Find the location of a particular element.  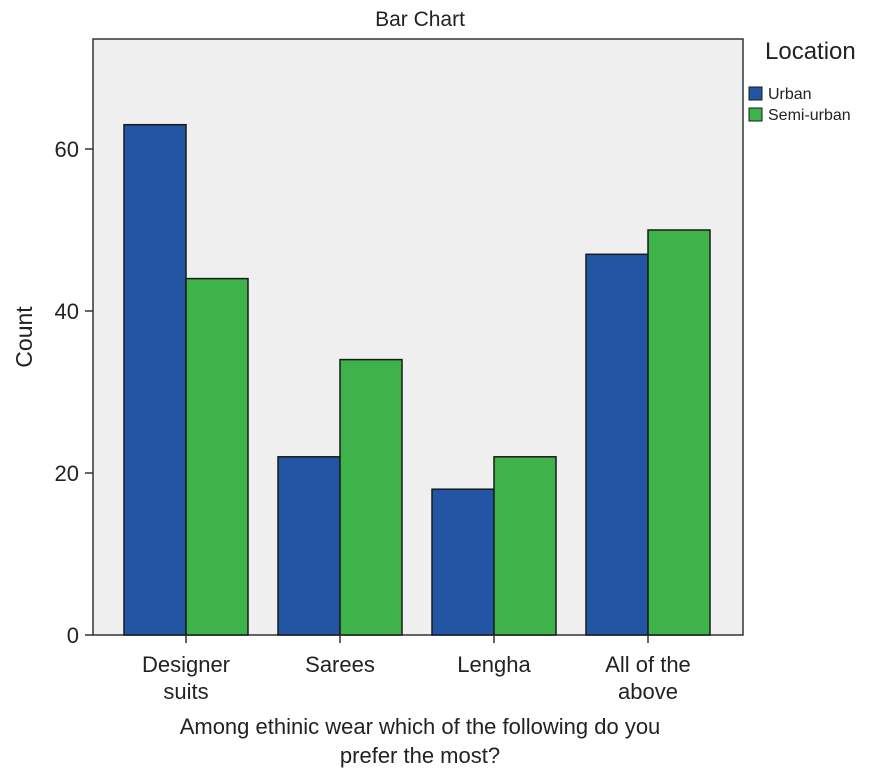

chart-title: Bar Chart is located at coordinates (420, 19).